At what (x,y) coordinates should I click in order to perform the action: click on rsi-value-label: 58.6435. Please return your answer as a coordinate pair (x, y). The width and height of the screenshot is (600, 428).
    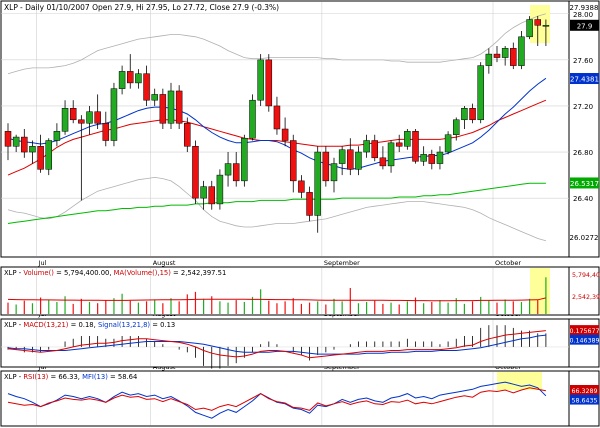
    Looking at the image, I should click on (584, 401).